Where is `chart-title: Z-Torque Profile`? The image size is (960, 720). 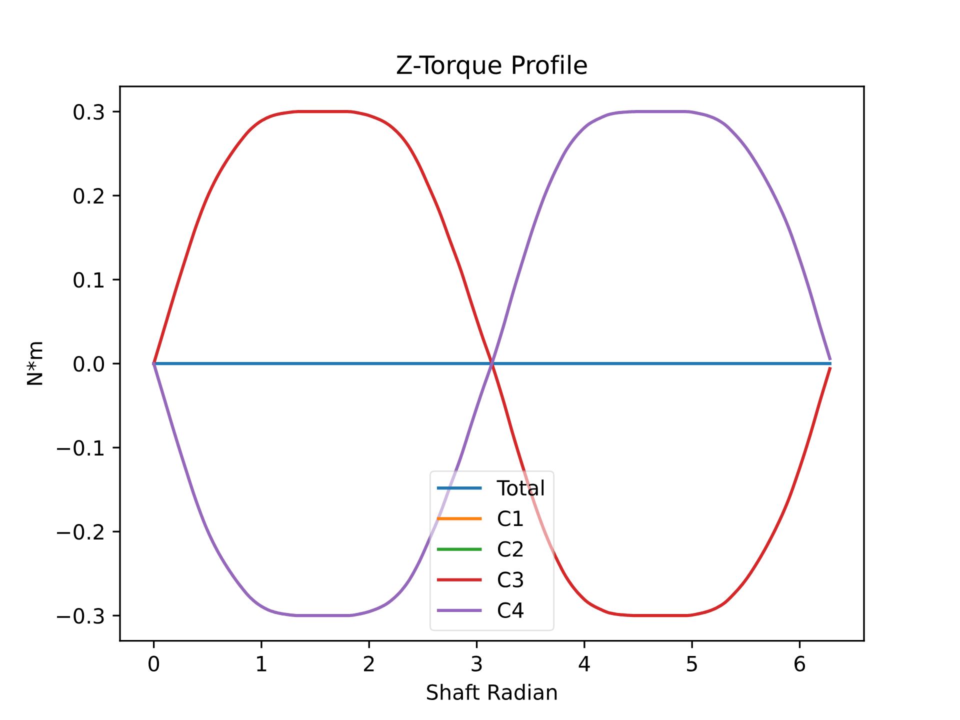 chart-title: Z-Torque Profile is located at coordinates (491, 67).